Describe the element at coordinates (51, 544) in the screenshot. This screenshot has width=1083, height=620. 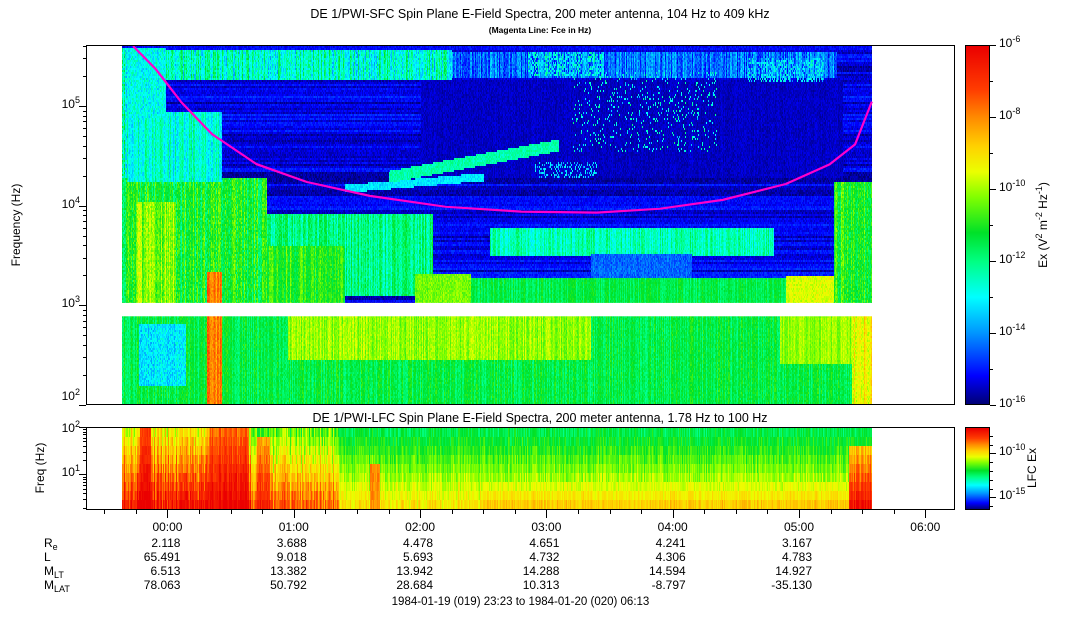
I see `ephemeris-row-label: Re` at that location.